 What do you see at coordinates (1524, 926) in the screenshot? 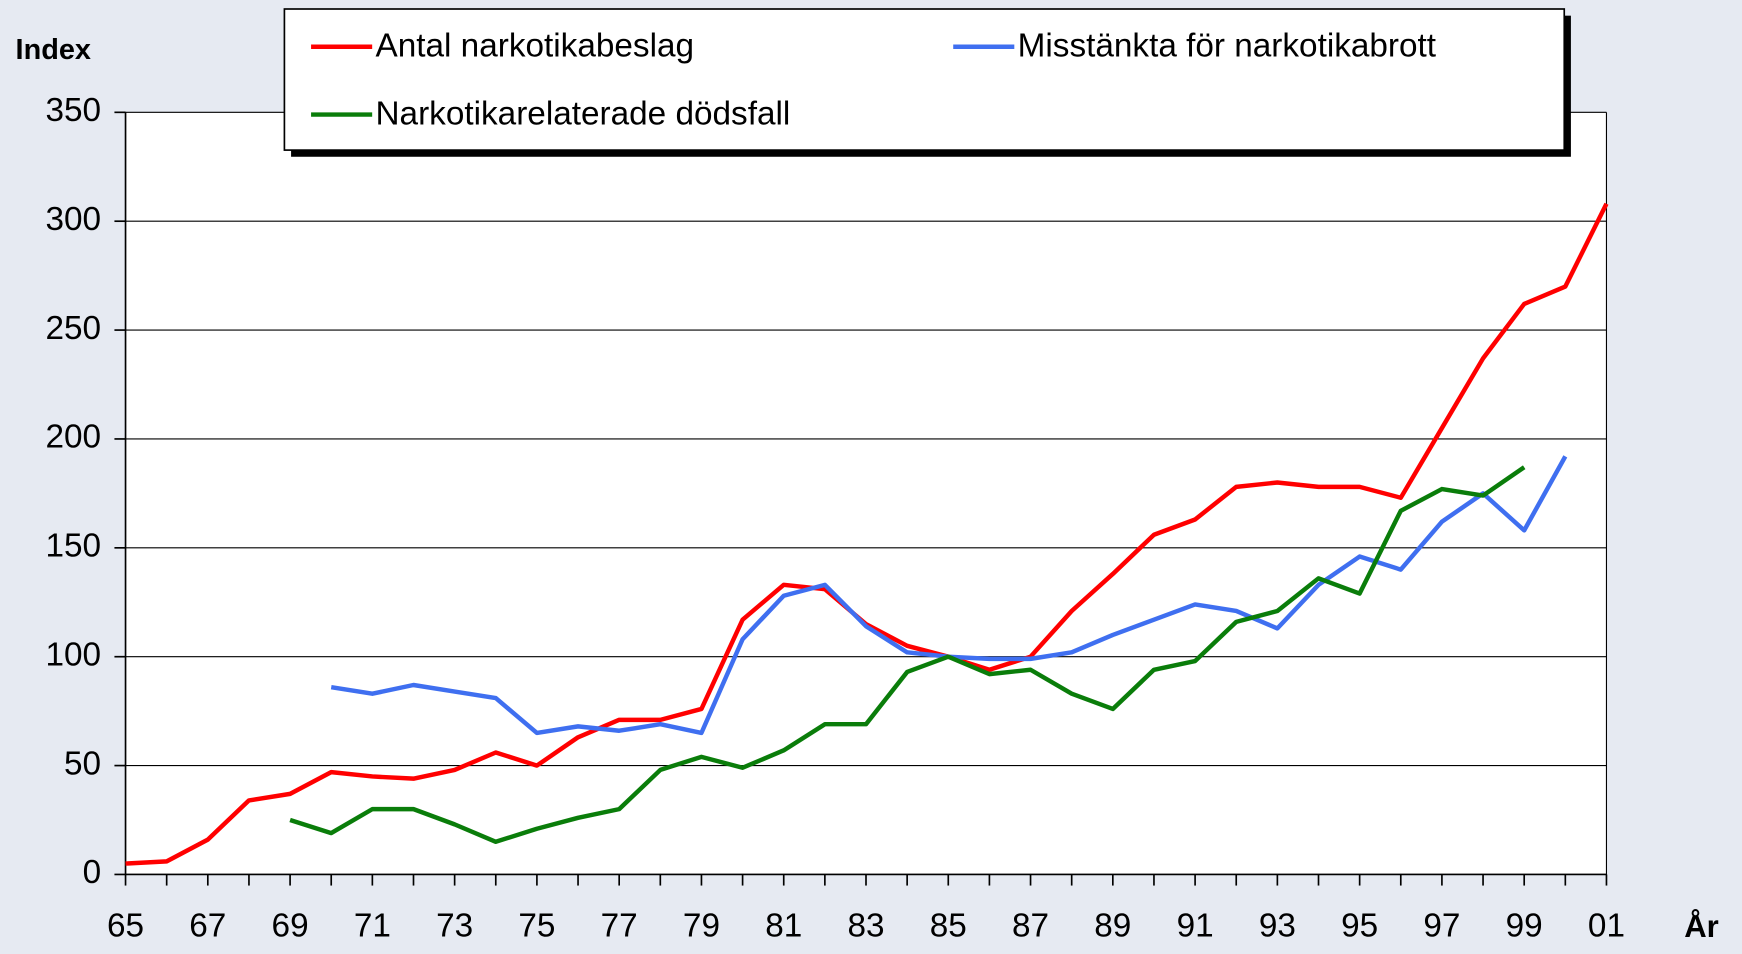
I see `x-tick-label: 99` at bounding box center [1524, 926].